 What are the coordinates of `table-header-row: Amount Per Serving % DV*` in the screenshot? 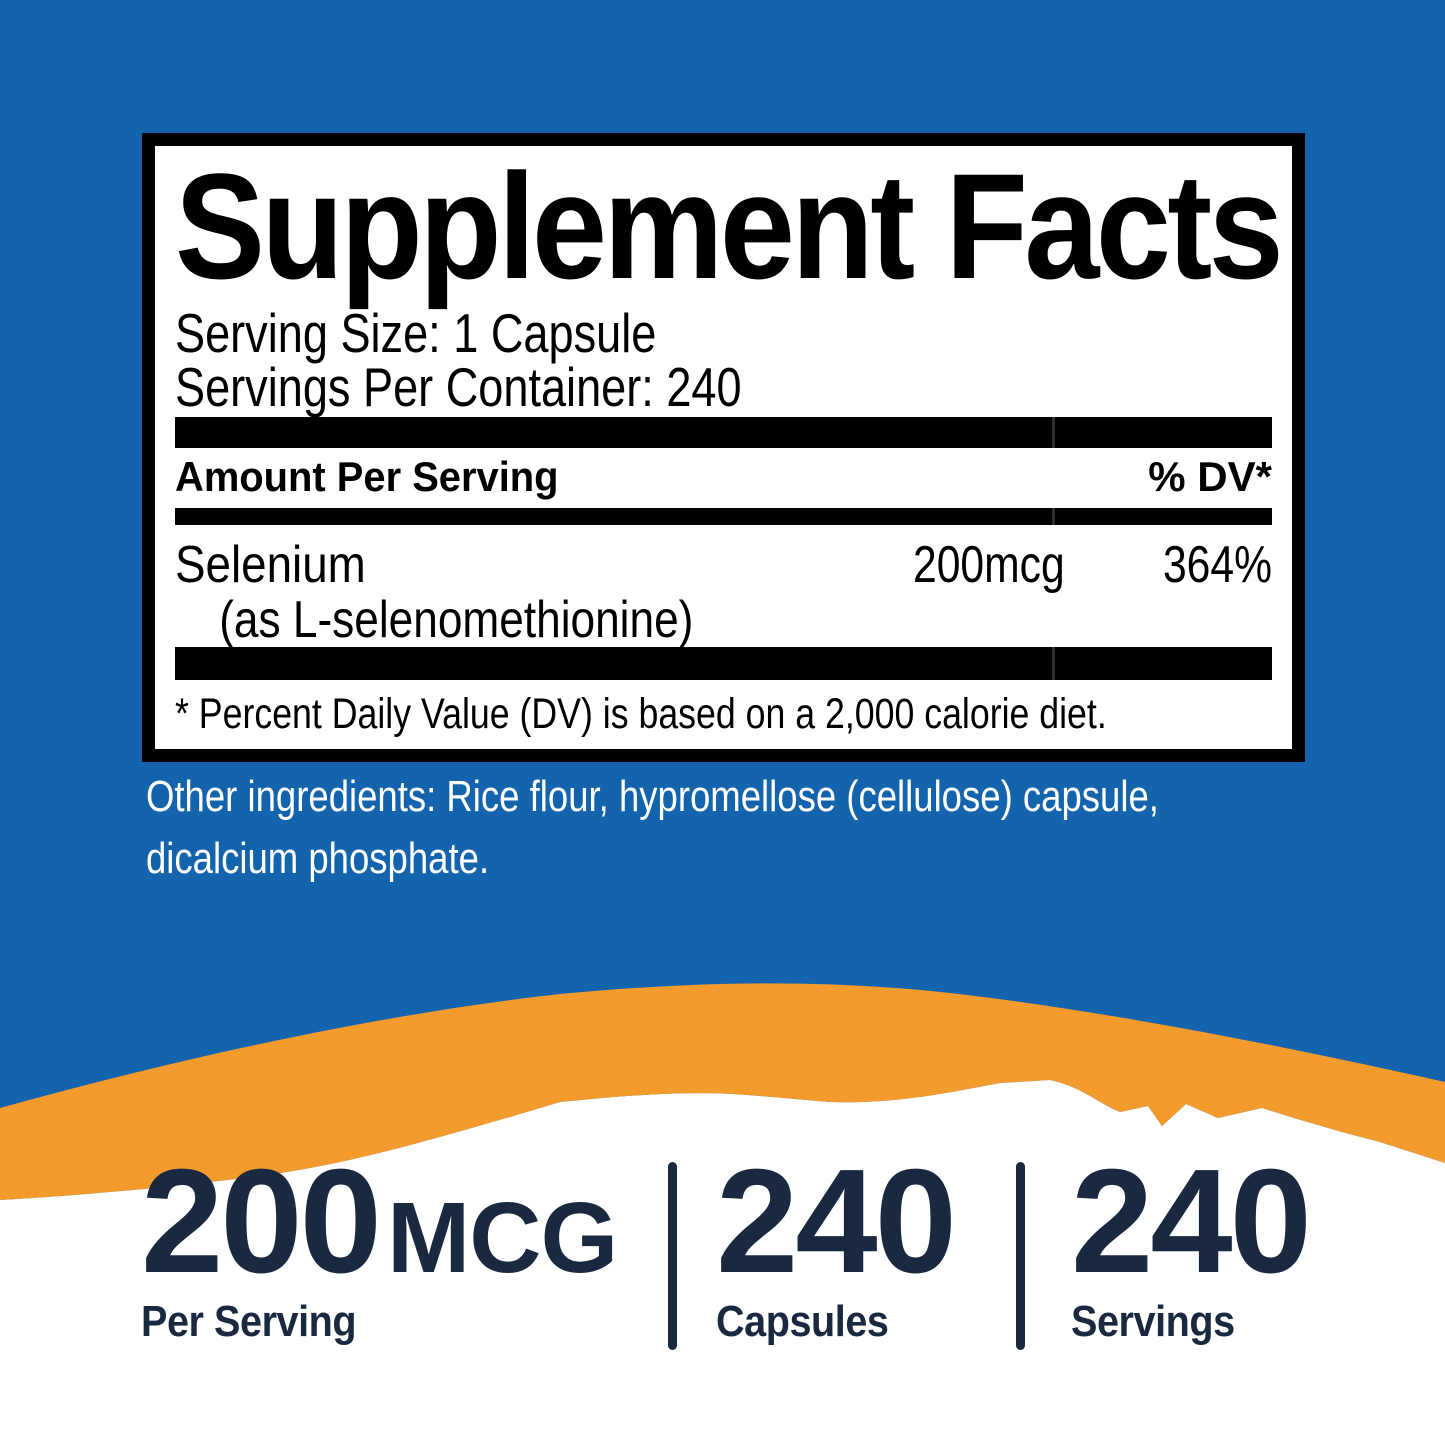 It's located at (723, 477).